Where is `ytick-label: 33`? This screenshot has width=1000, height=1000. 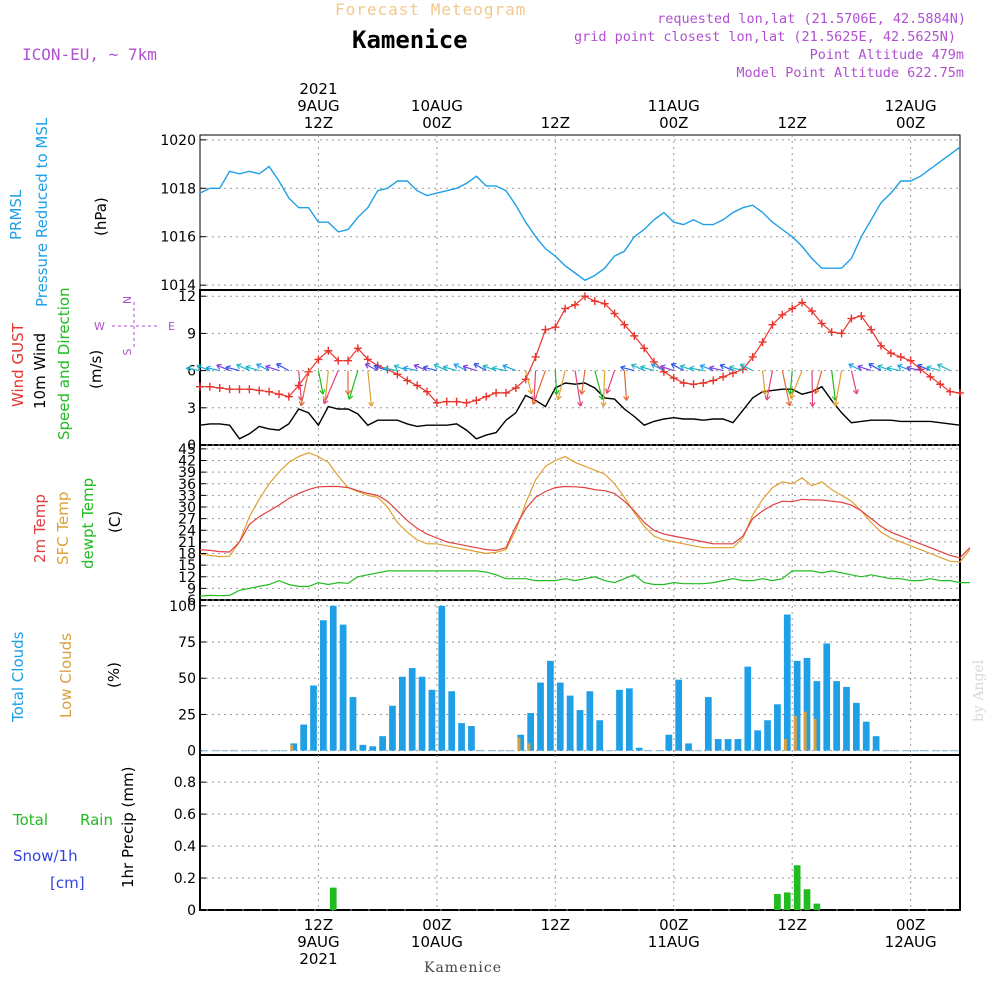
ytick-label: 33 is located at coordinates (187, 496).